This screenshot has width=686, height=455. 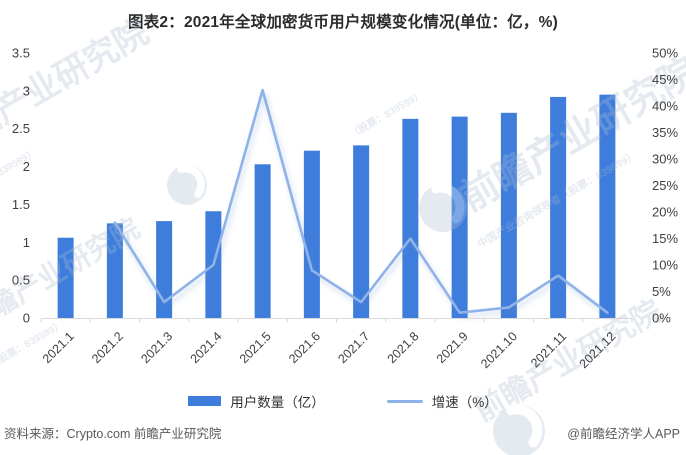 I want to click on left-axis-label: 3.5, so click(x=21, y=53).